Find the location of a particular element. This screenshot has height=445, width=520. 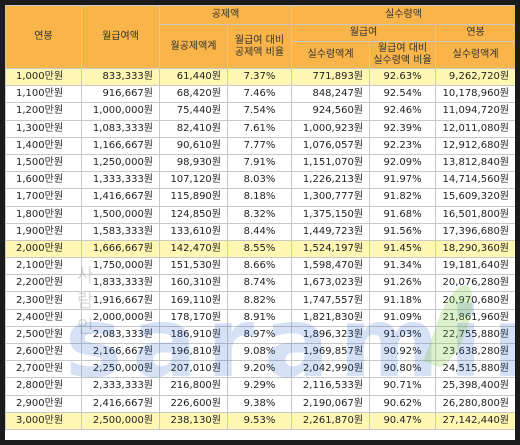

col-header-net-monthly: 실수령액계 is located at coordinates (331, 55).